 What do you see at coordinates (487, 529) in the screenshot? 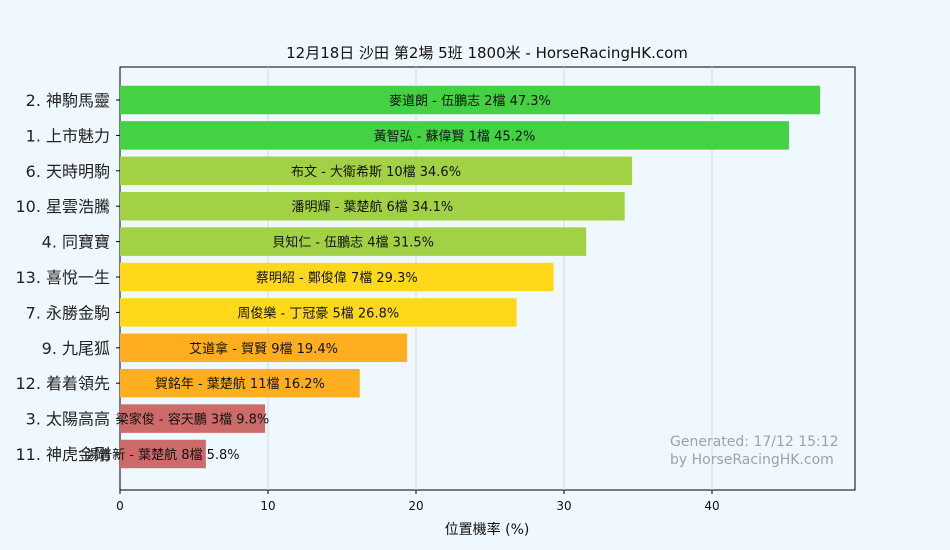
I see `x-axis-label: 位置機率 (%)` at bounding box center [487, 529].